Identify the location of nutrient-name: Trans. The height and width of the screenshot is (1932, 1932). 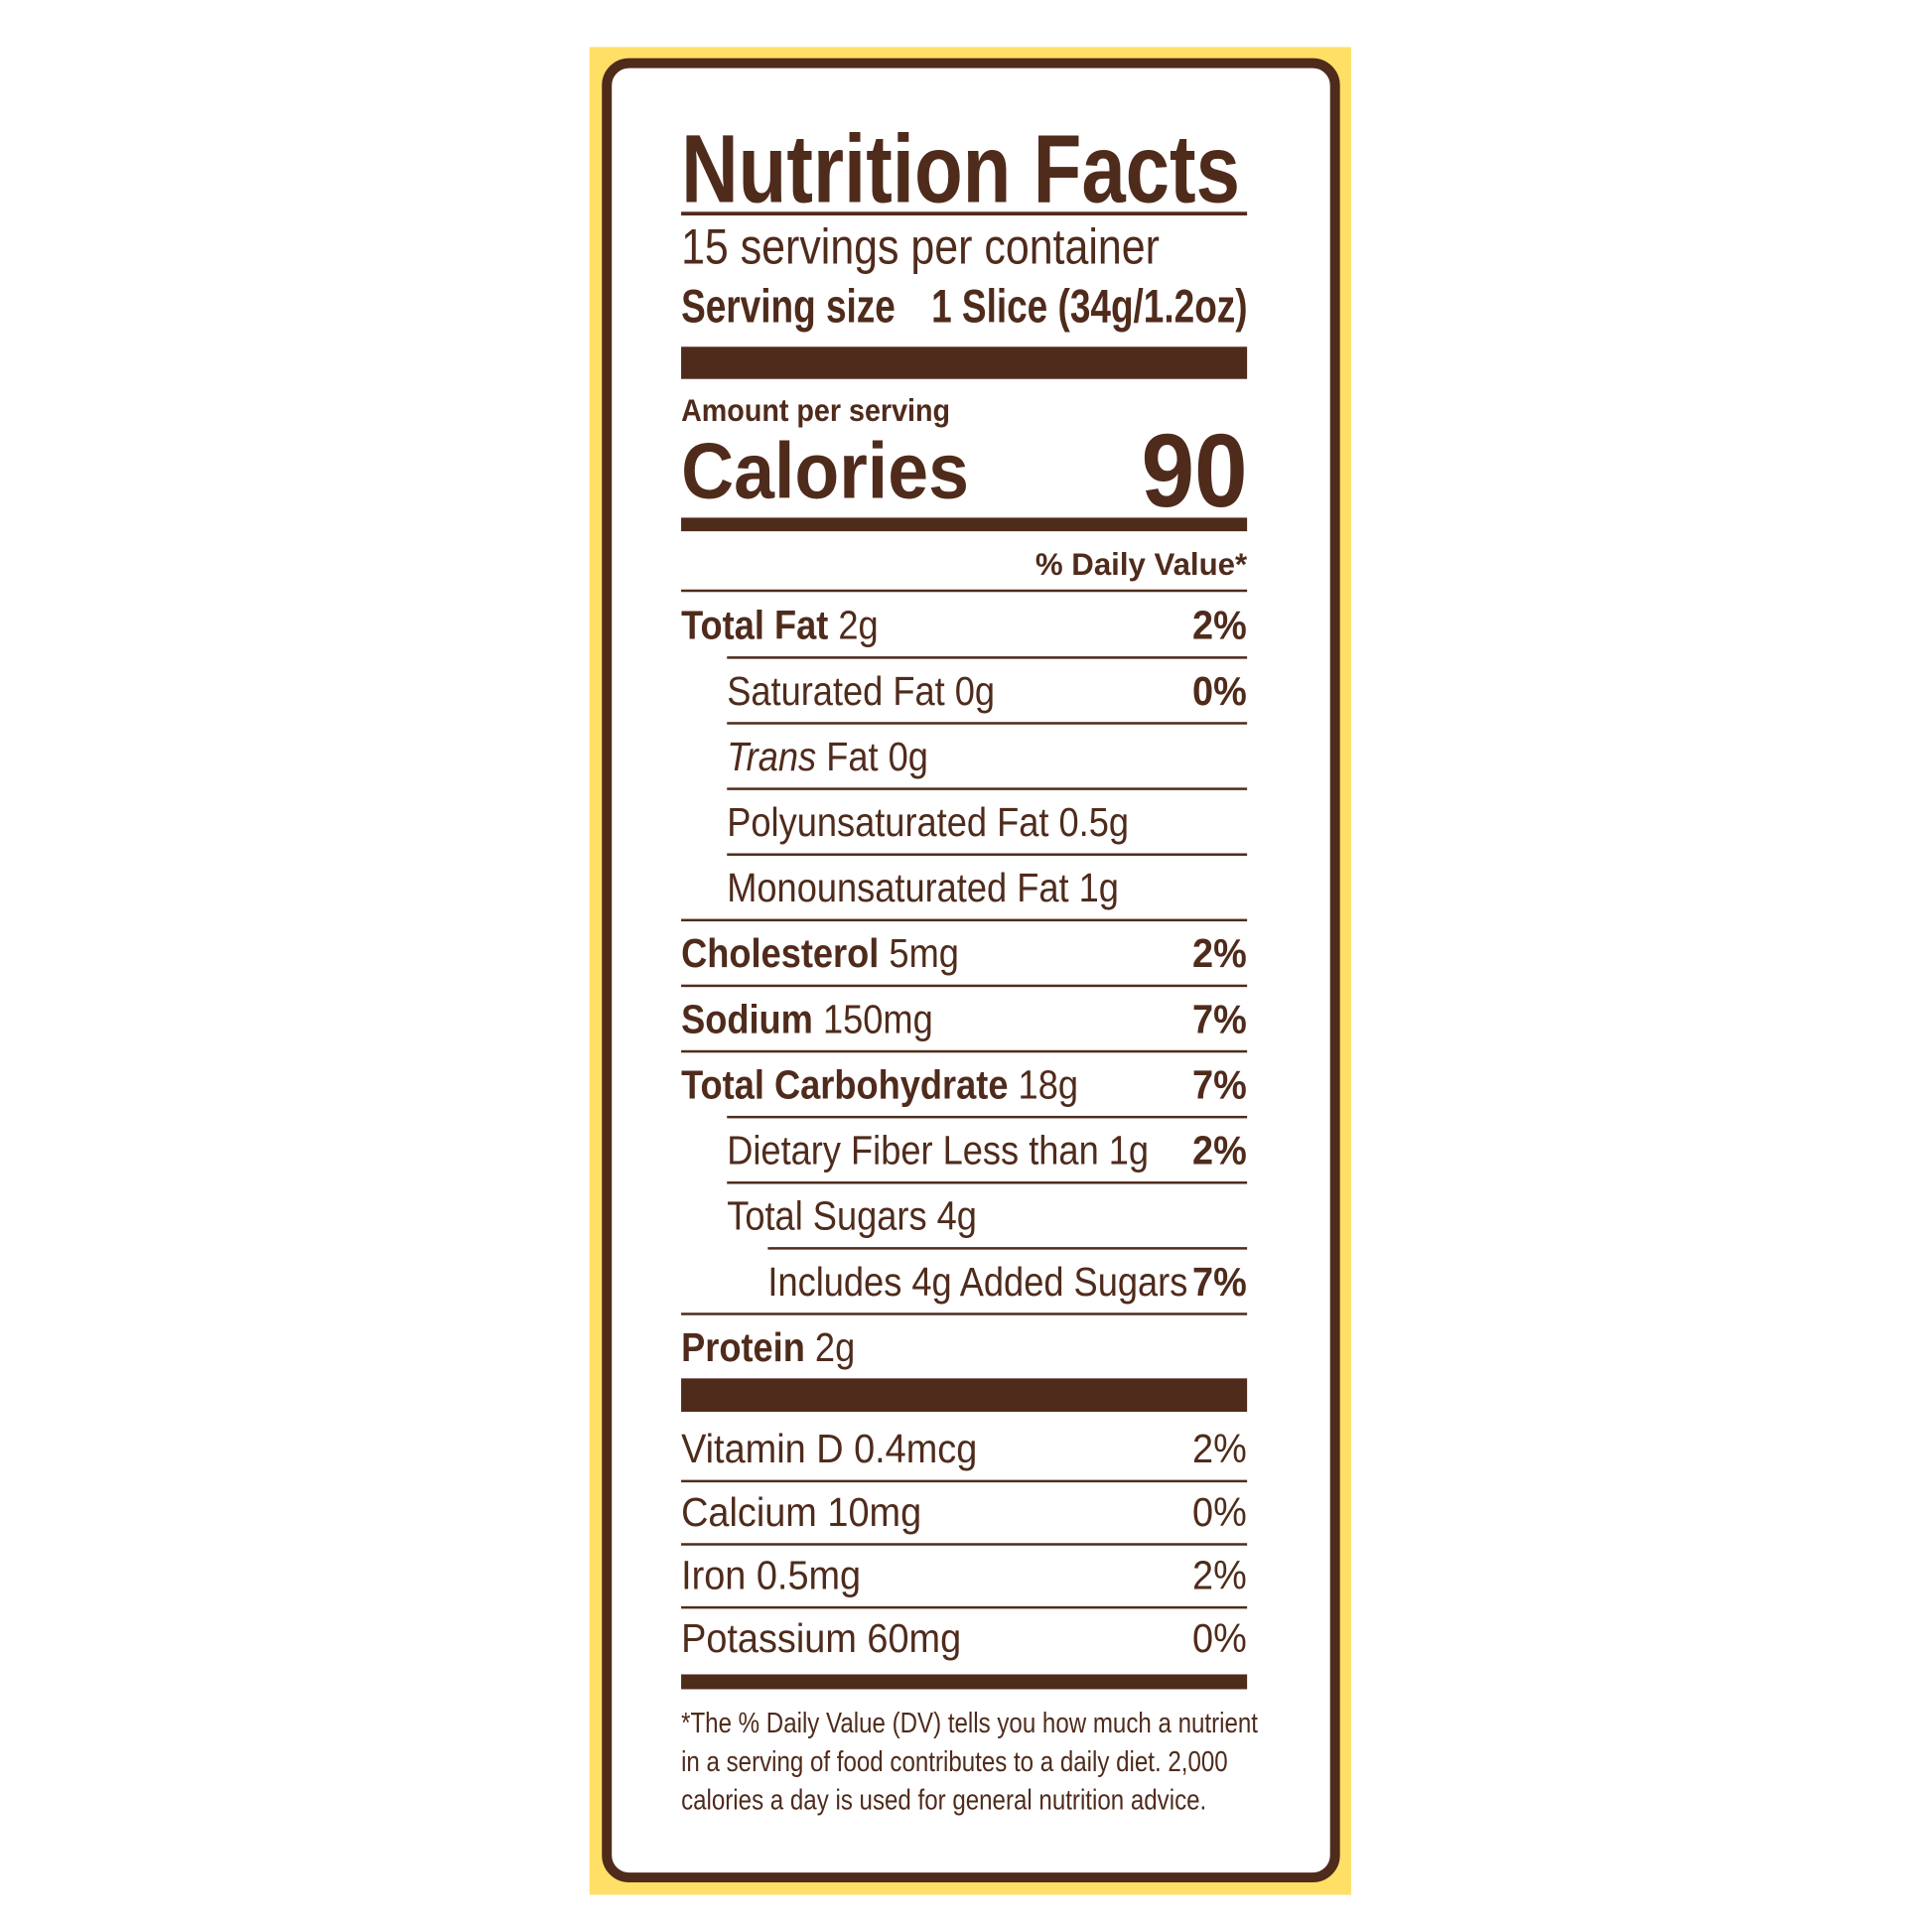
(772, 756).